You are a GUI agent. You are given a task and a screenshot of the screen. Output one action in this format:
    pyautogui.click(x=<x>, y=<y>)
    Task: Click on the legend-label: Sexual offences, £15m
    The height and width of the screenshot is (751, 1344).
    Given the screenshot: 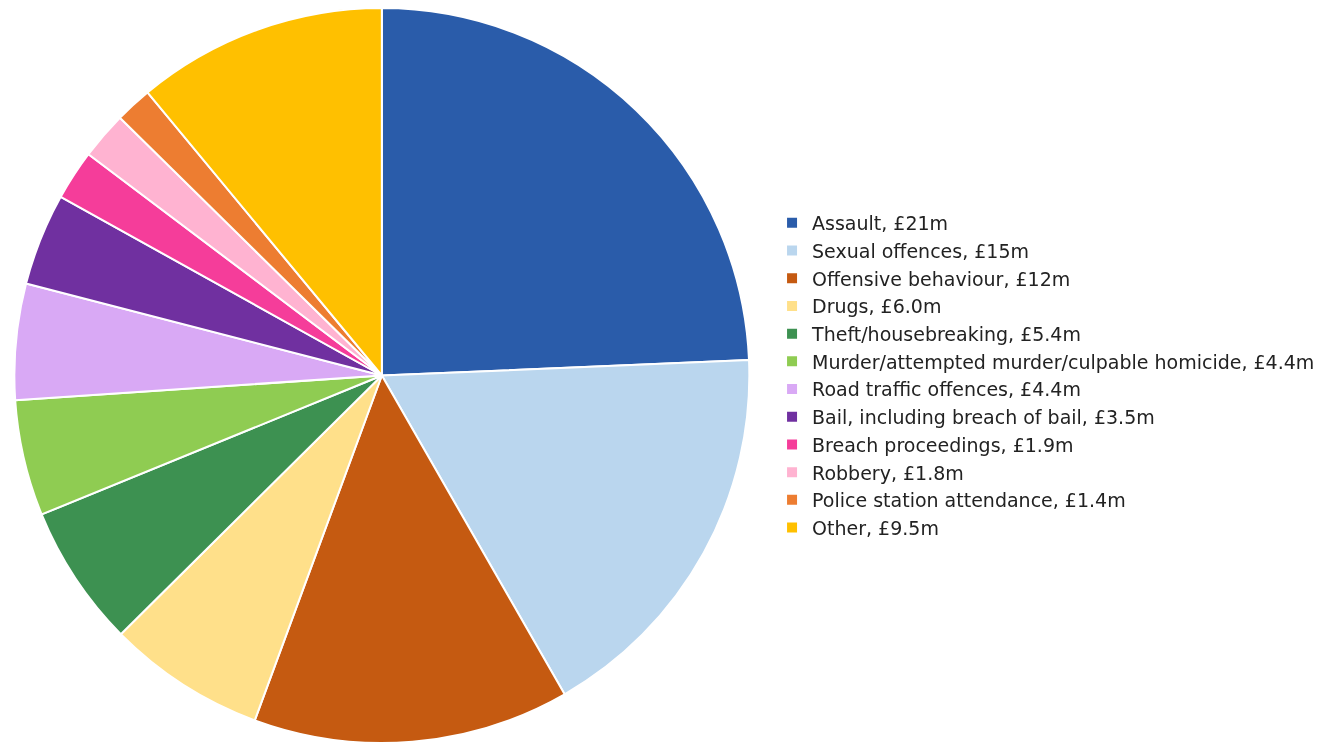 What is the action you would take?
    pyautogui.click(x=921, y=250)
    